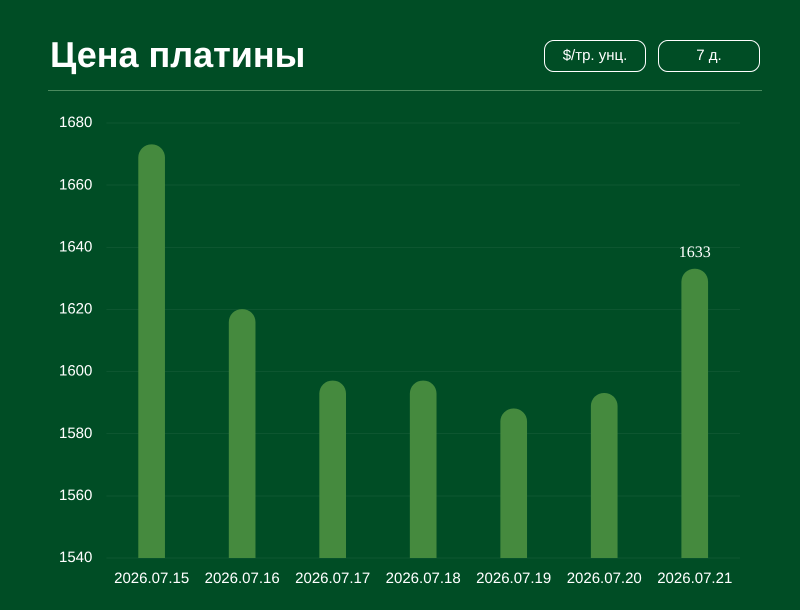 The width and height of the screenshot is (800, 610). I want to click on x-tick-label: 2026.07.19, so click(514, 579).